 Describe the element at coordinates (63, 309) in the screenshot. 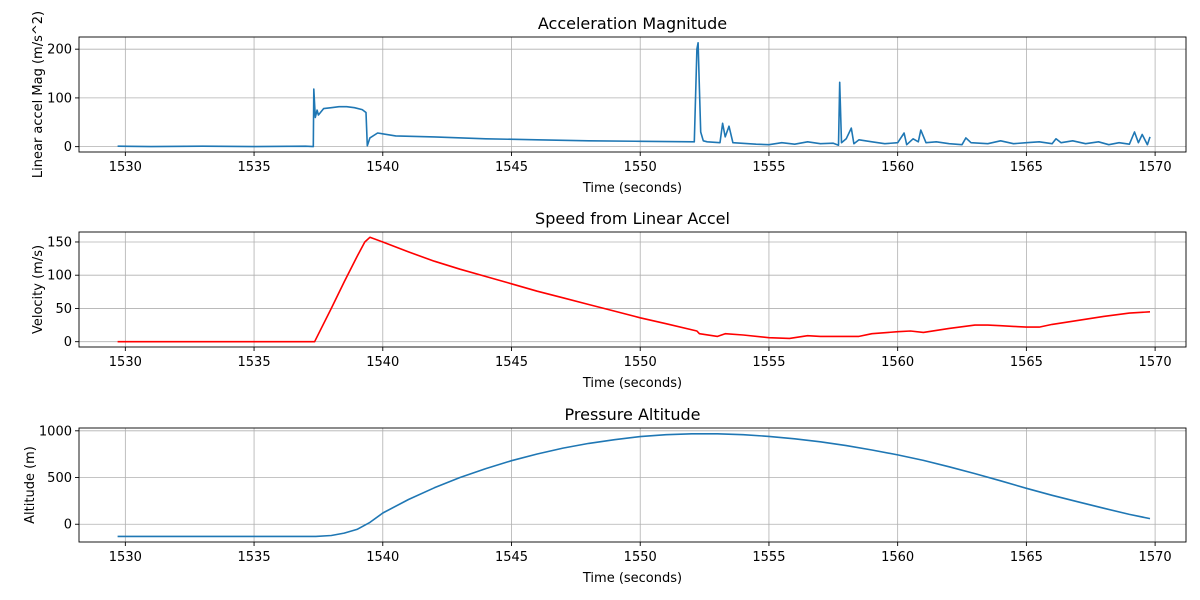

I see `y-tick-label: 50` at that location.